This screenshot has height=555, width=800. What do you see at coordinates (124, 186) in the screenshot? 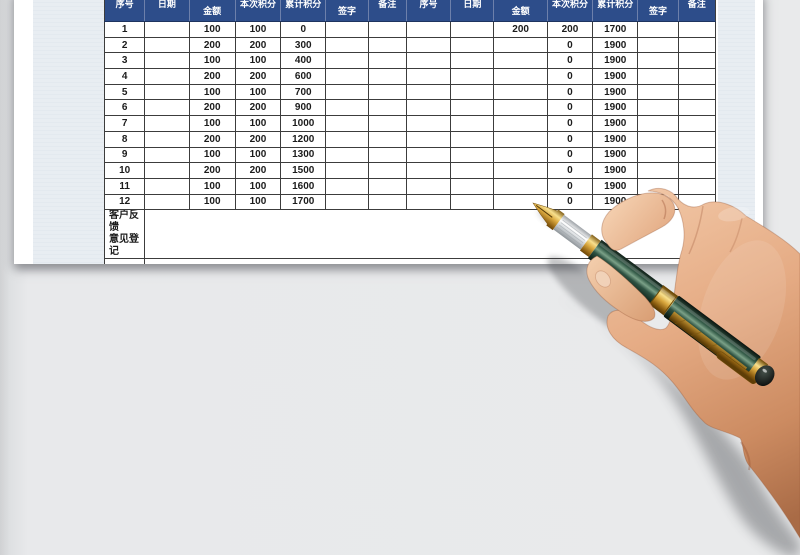
I see `cell-serial: 11` at bounding box center [124, 186].